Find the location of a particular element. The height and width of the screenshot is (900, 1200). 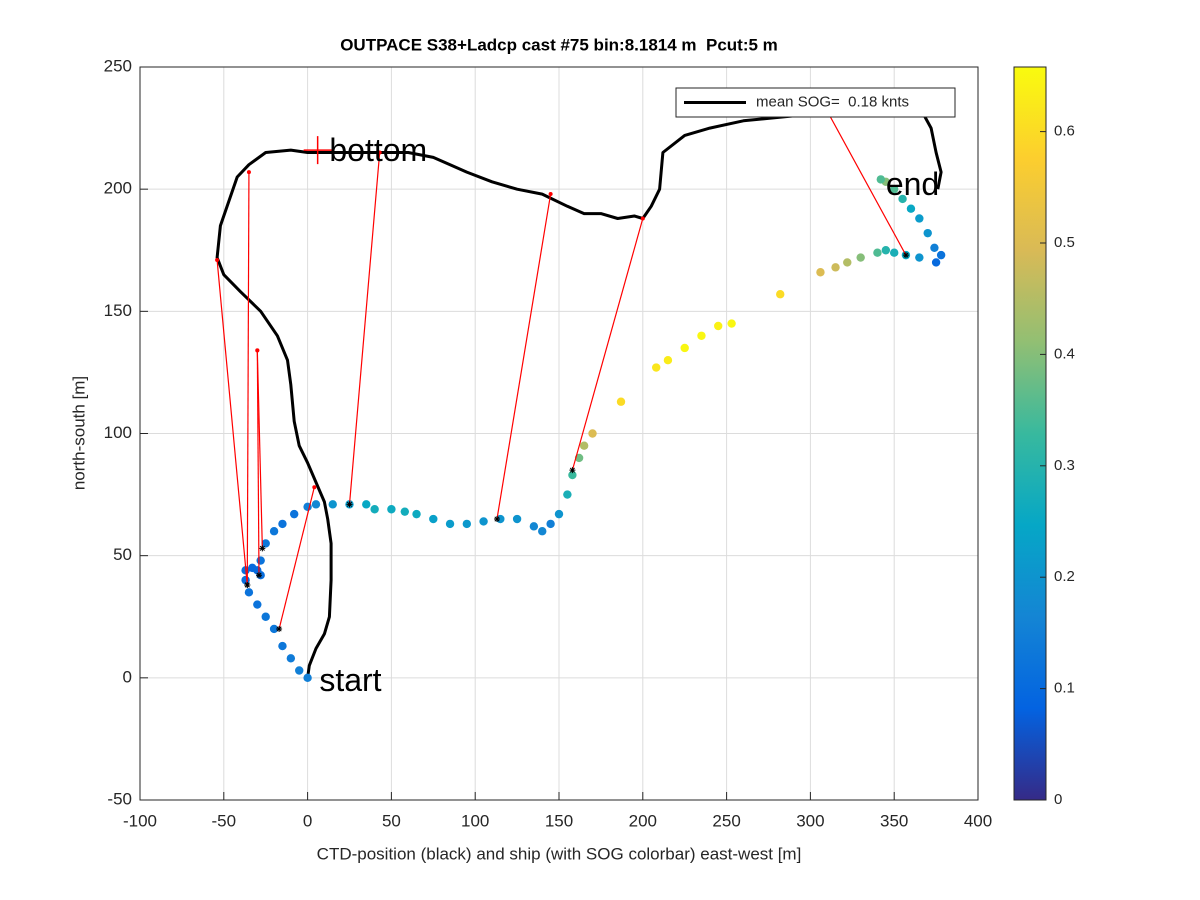

legend: mean SOG= 0.18 knts is located at coordinates (815, 102).